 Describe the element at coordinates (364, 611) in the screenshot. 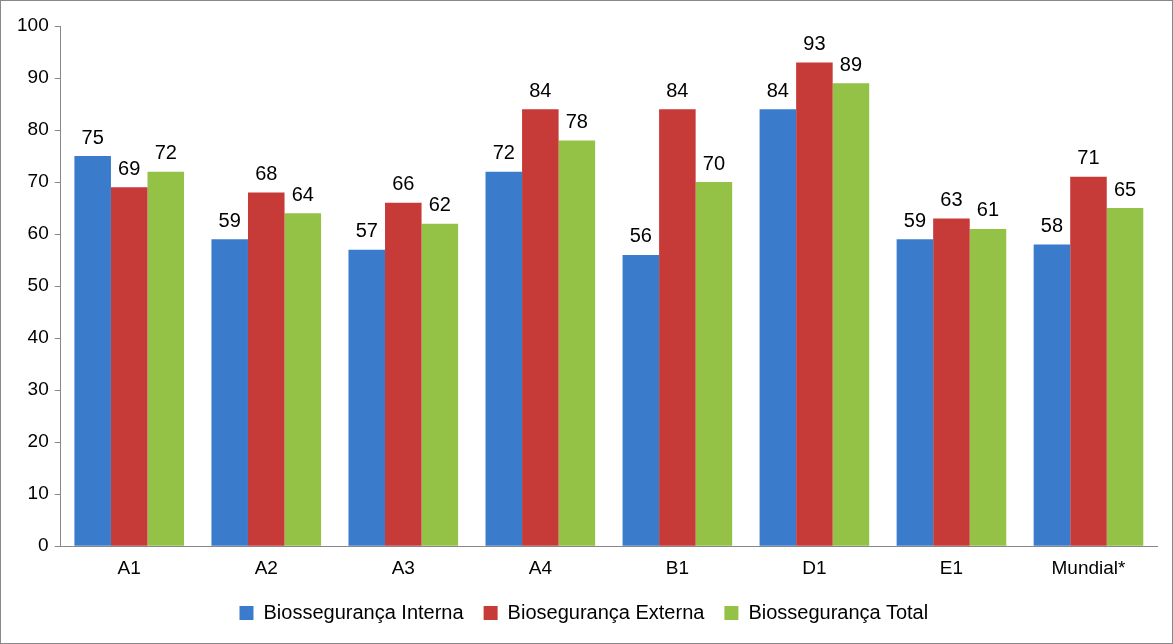

I see `legend-label: Biossegurança Interna` at that location.